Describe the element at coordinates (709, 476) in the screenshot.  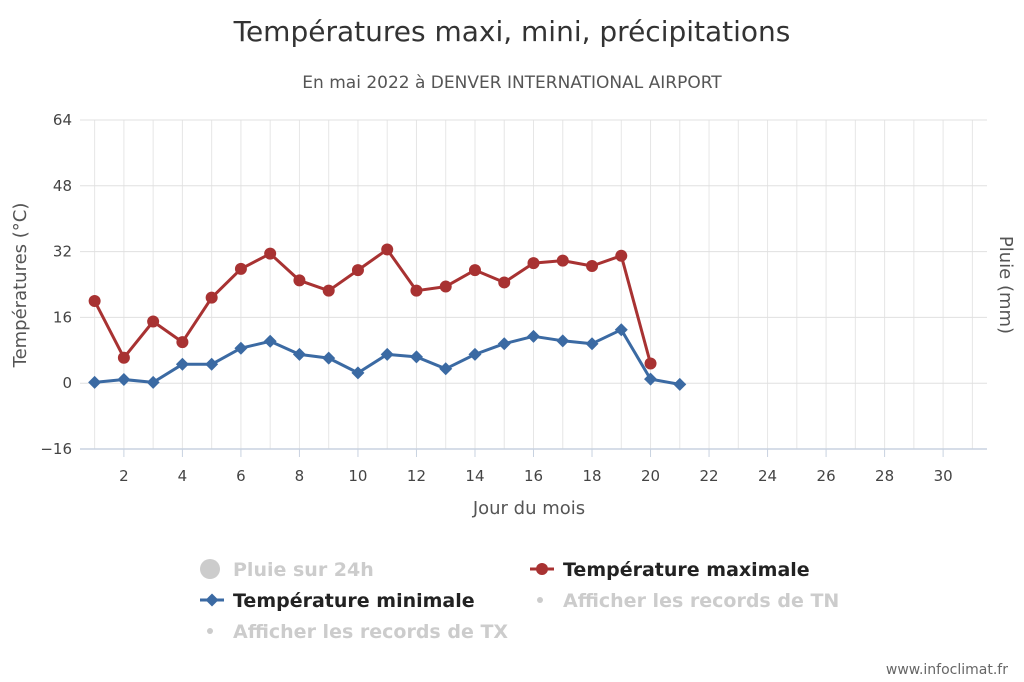
I see `x-tick-label: 22` at that location.